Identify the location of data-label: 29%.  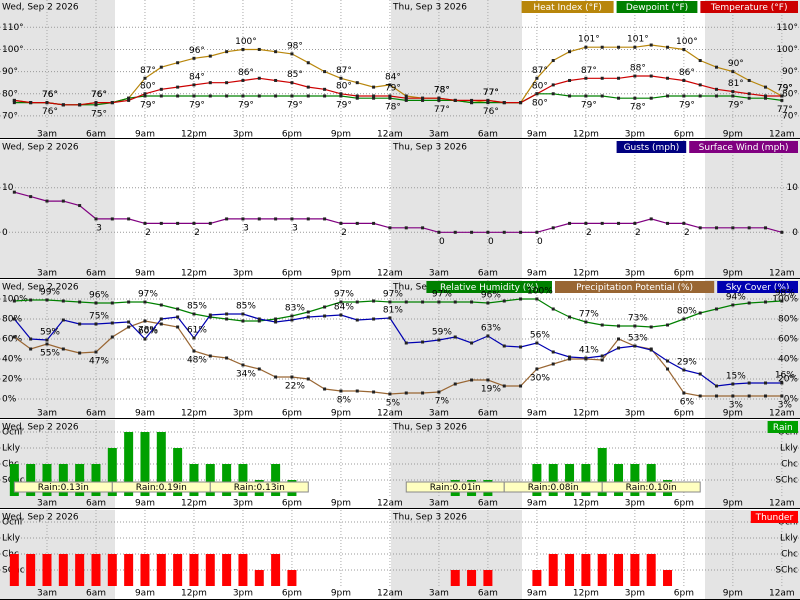
(687, 363).